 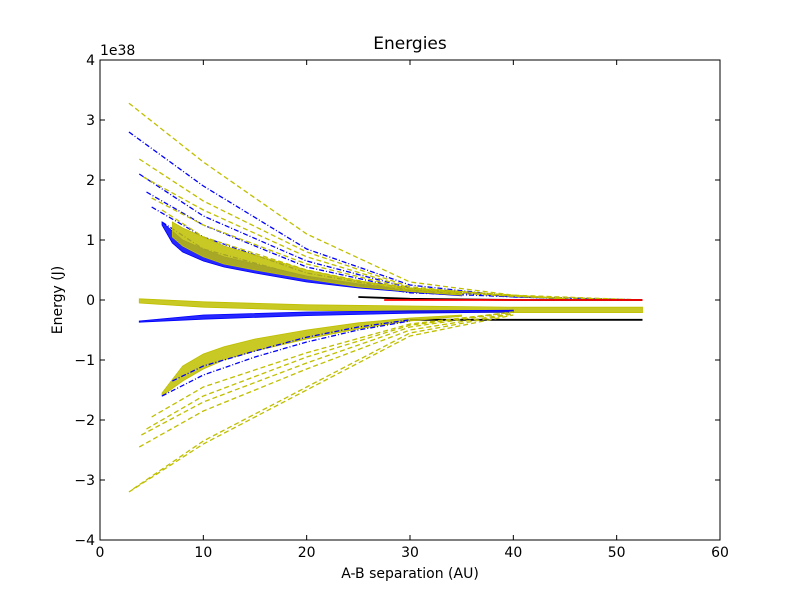 What do you see at coordinates (117, 51) in the screenshot?
I see `y-offset-label: 1e38` at bounding box center [117, 51].